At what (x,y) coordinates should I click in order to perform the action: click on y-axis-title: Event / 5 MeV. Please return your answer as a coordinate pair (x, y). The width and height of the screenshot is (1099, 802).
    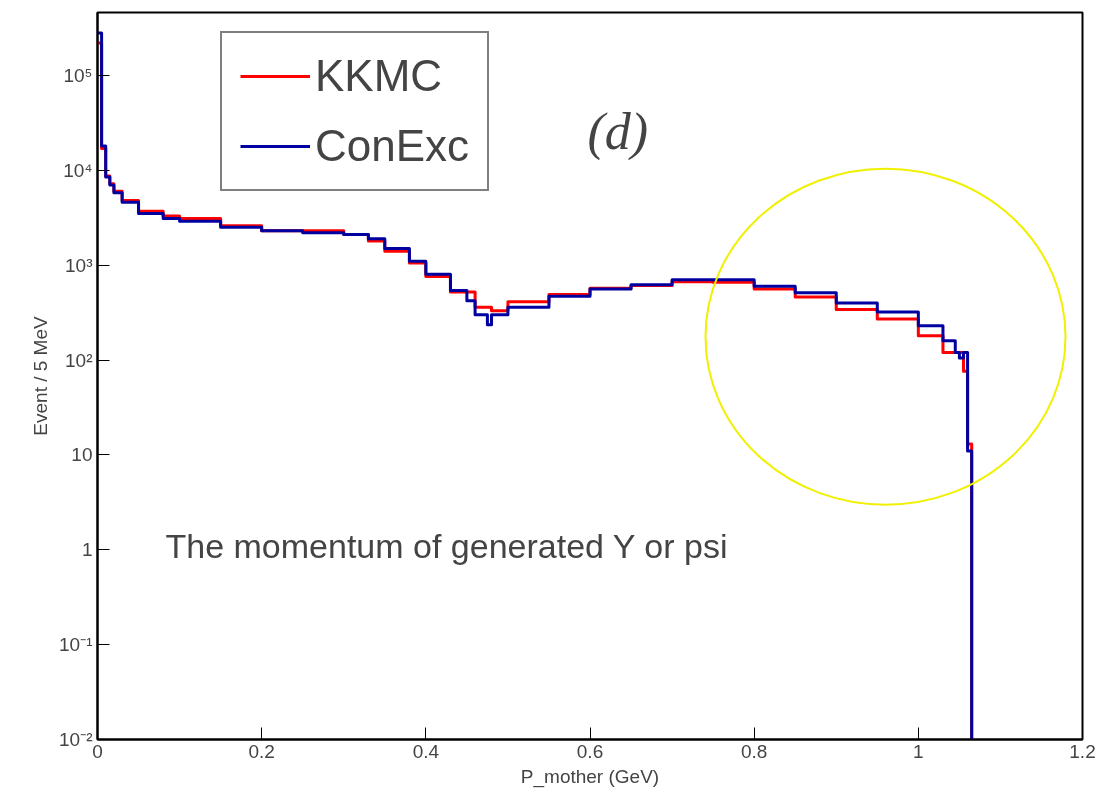
    Looking at the image, I should click on (41, 376).